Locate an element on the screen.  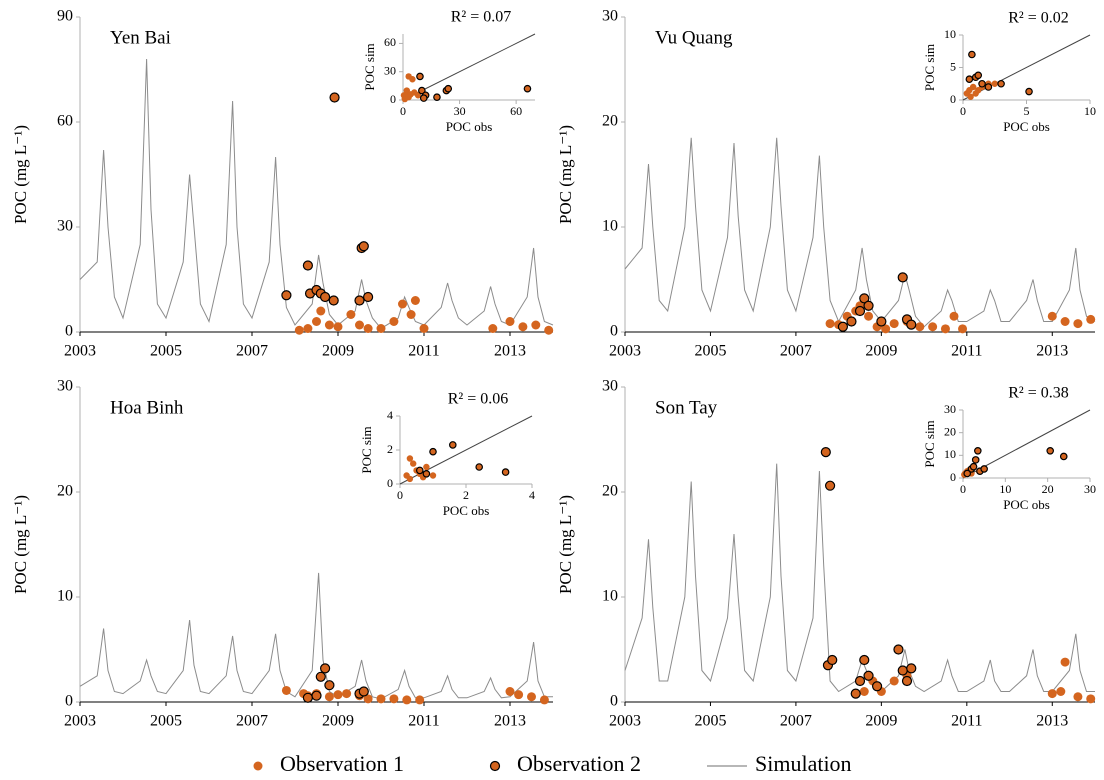
y-tick-label: 30 is located at coordinates (610, 16).